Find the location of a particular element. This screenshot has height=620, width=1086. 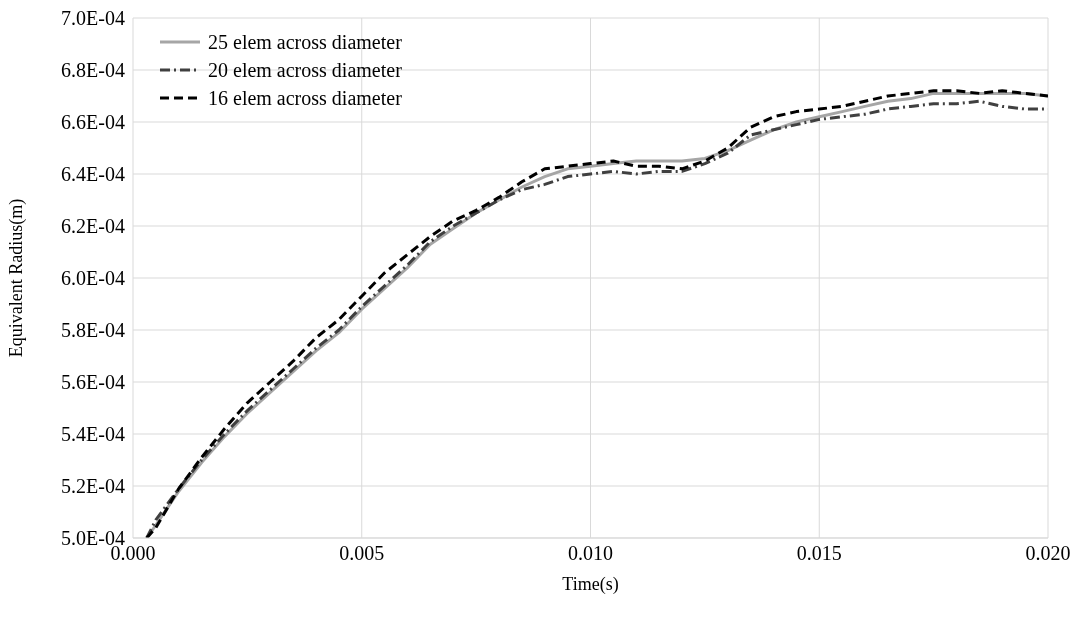

y-tick-label: 5.8E-04 is located at coordinates (93, 330).